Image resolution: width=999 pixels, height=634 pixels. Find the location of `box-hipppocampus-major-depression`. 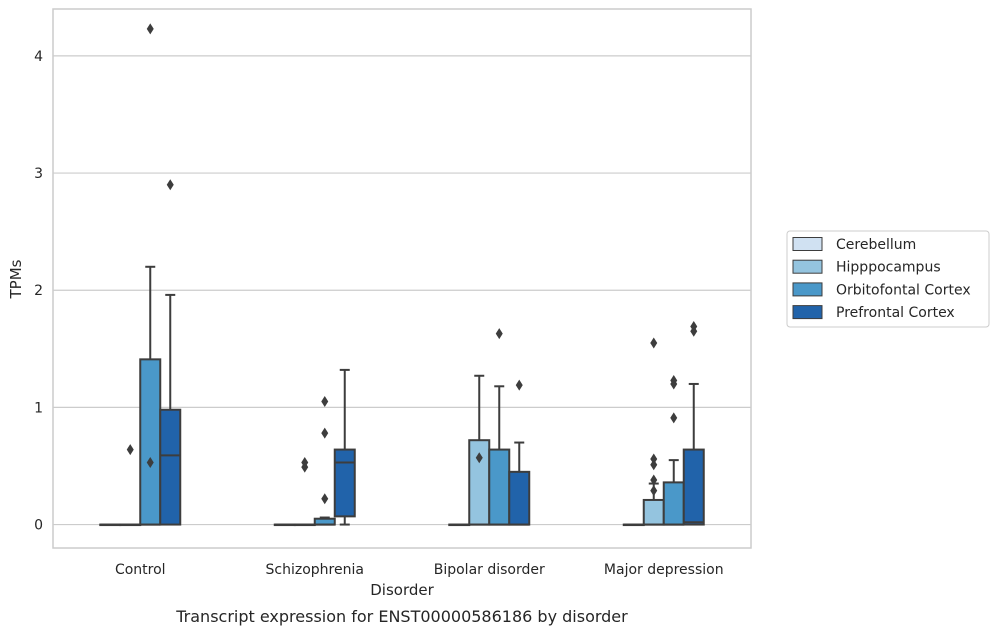

box-hipppocampus-major-depression is located at coordinates (653, 431).